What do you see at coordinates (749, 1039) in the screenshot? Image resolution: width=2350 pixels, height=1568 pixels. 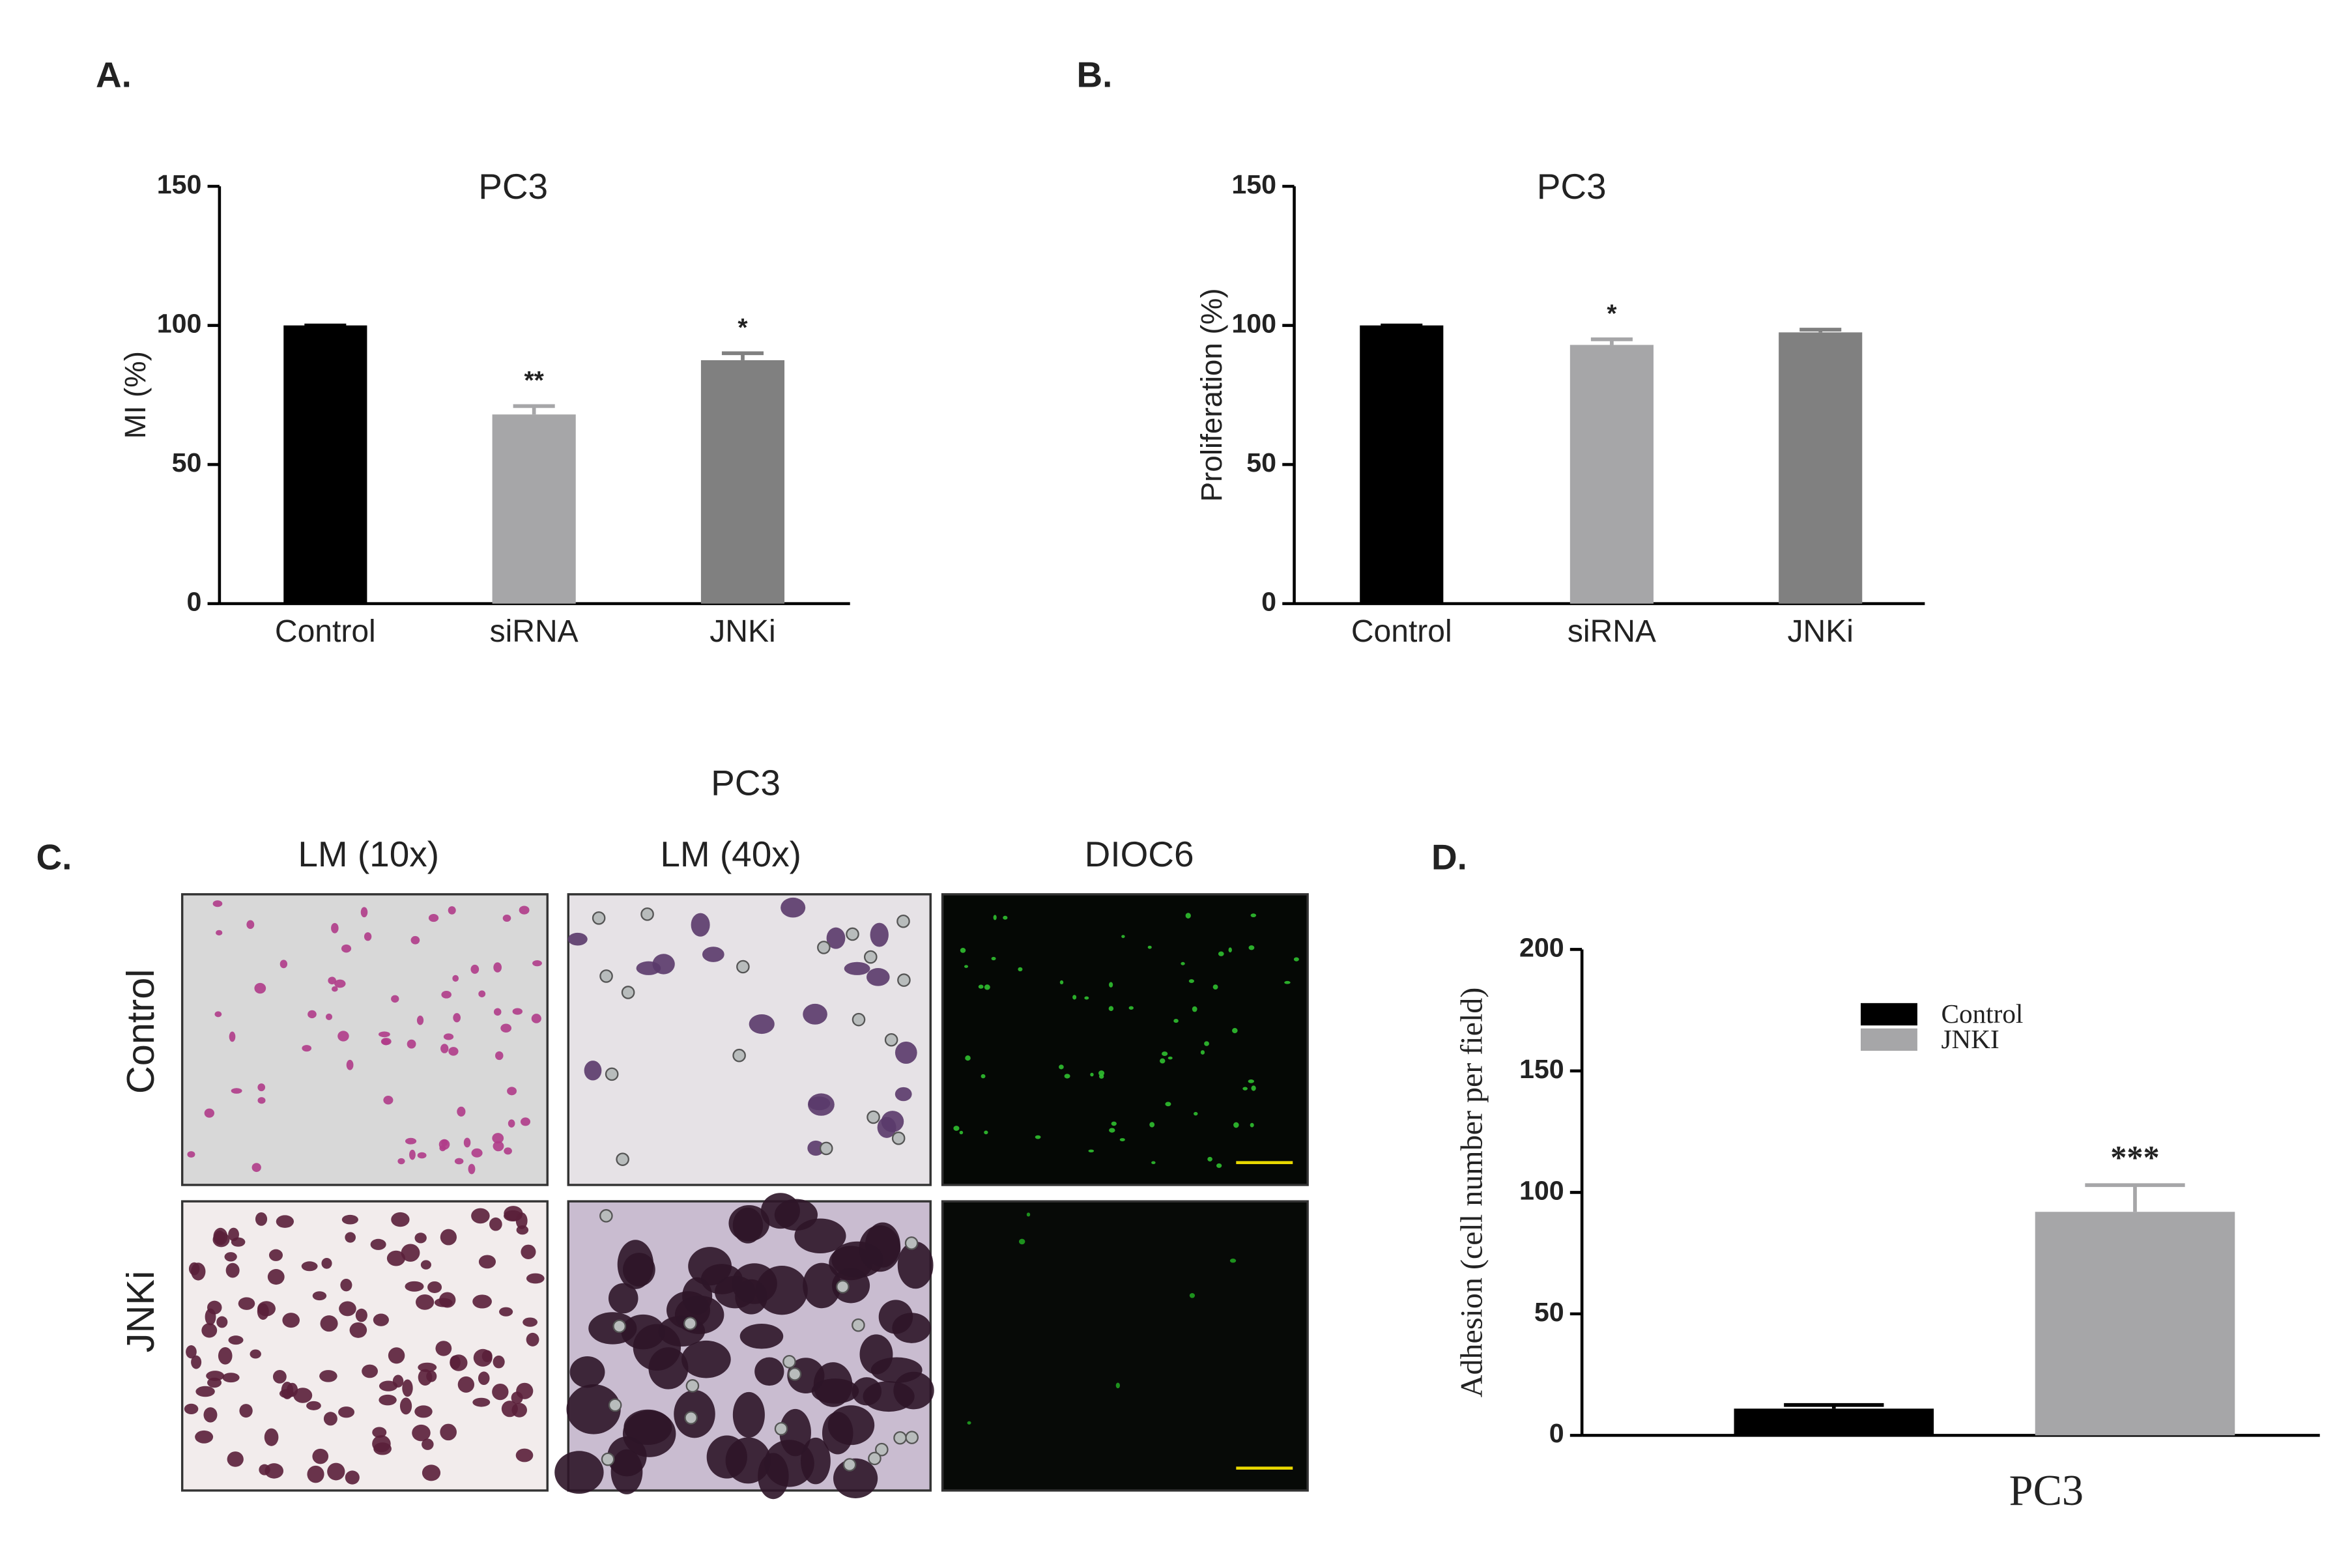 I see `micrograph` at bounding box center [749, 1039].